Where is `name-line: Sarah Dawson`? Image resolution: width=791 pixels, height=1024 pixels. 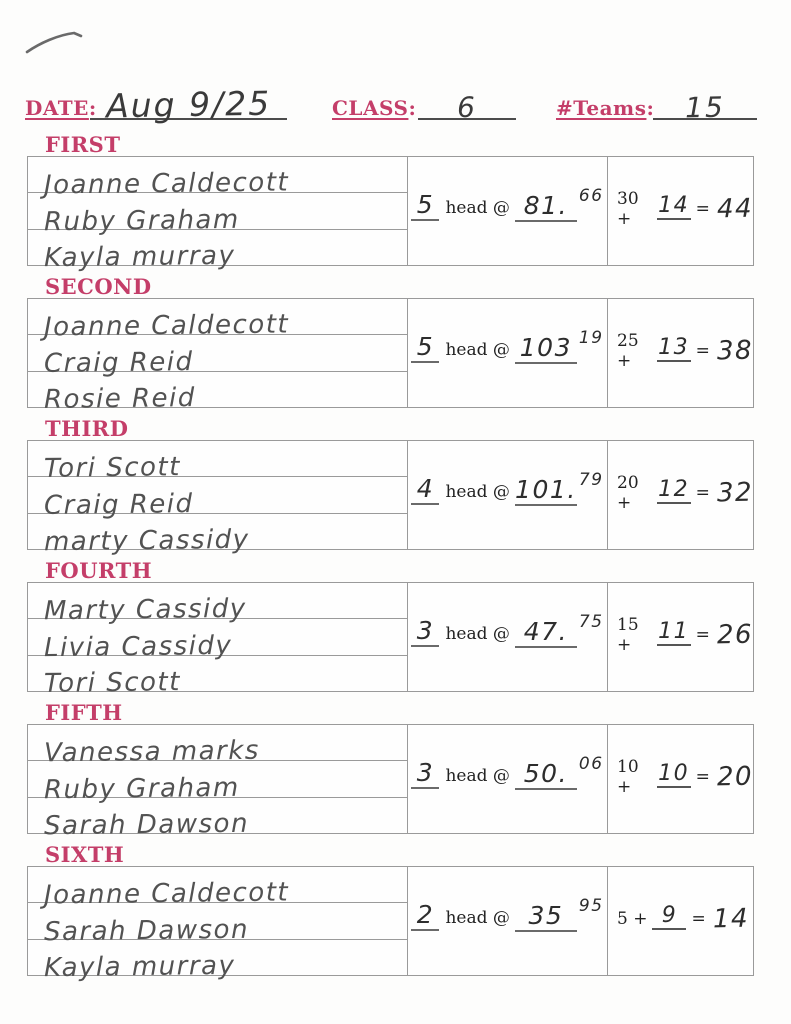
name-line: Sarah Dawson is located at coordinates (217, 925).